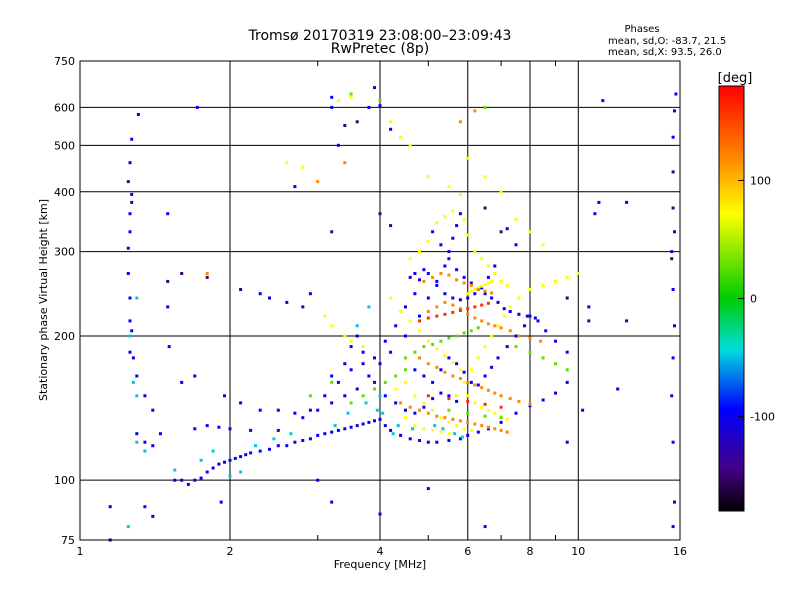 The width and height of the screenshot is (800, 600). What do you see at coordinates (753, 299) in the screenshot?
I see `colorbar-tick-label: 0` at bounding box center [753, 299].